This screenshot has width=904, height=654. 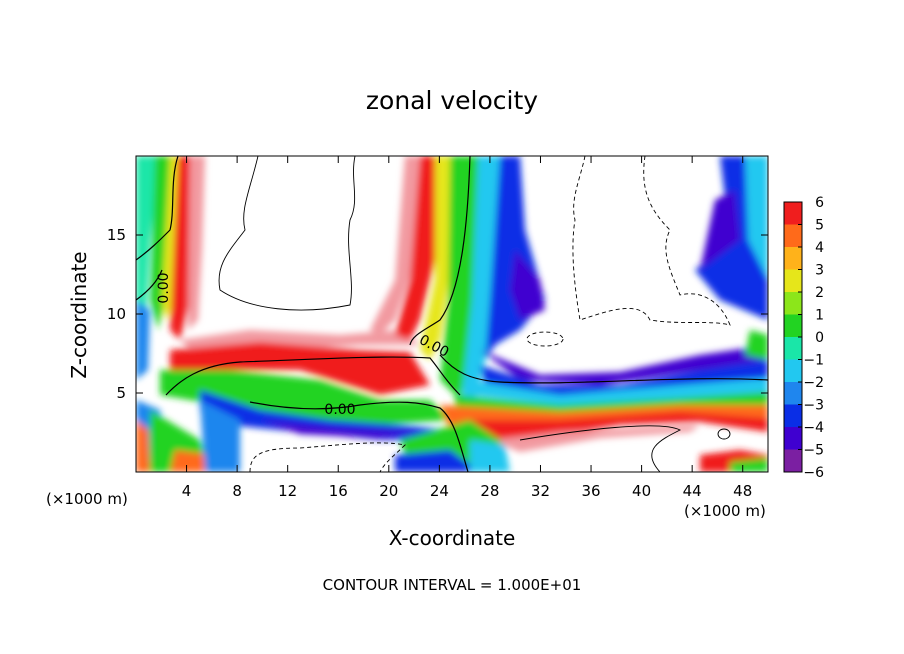 What do you see at coordinates (724, 434) in the screenshot?
I see `contour-small-loop` at bounding box center [724, 434].